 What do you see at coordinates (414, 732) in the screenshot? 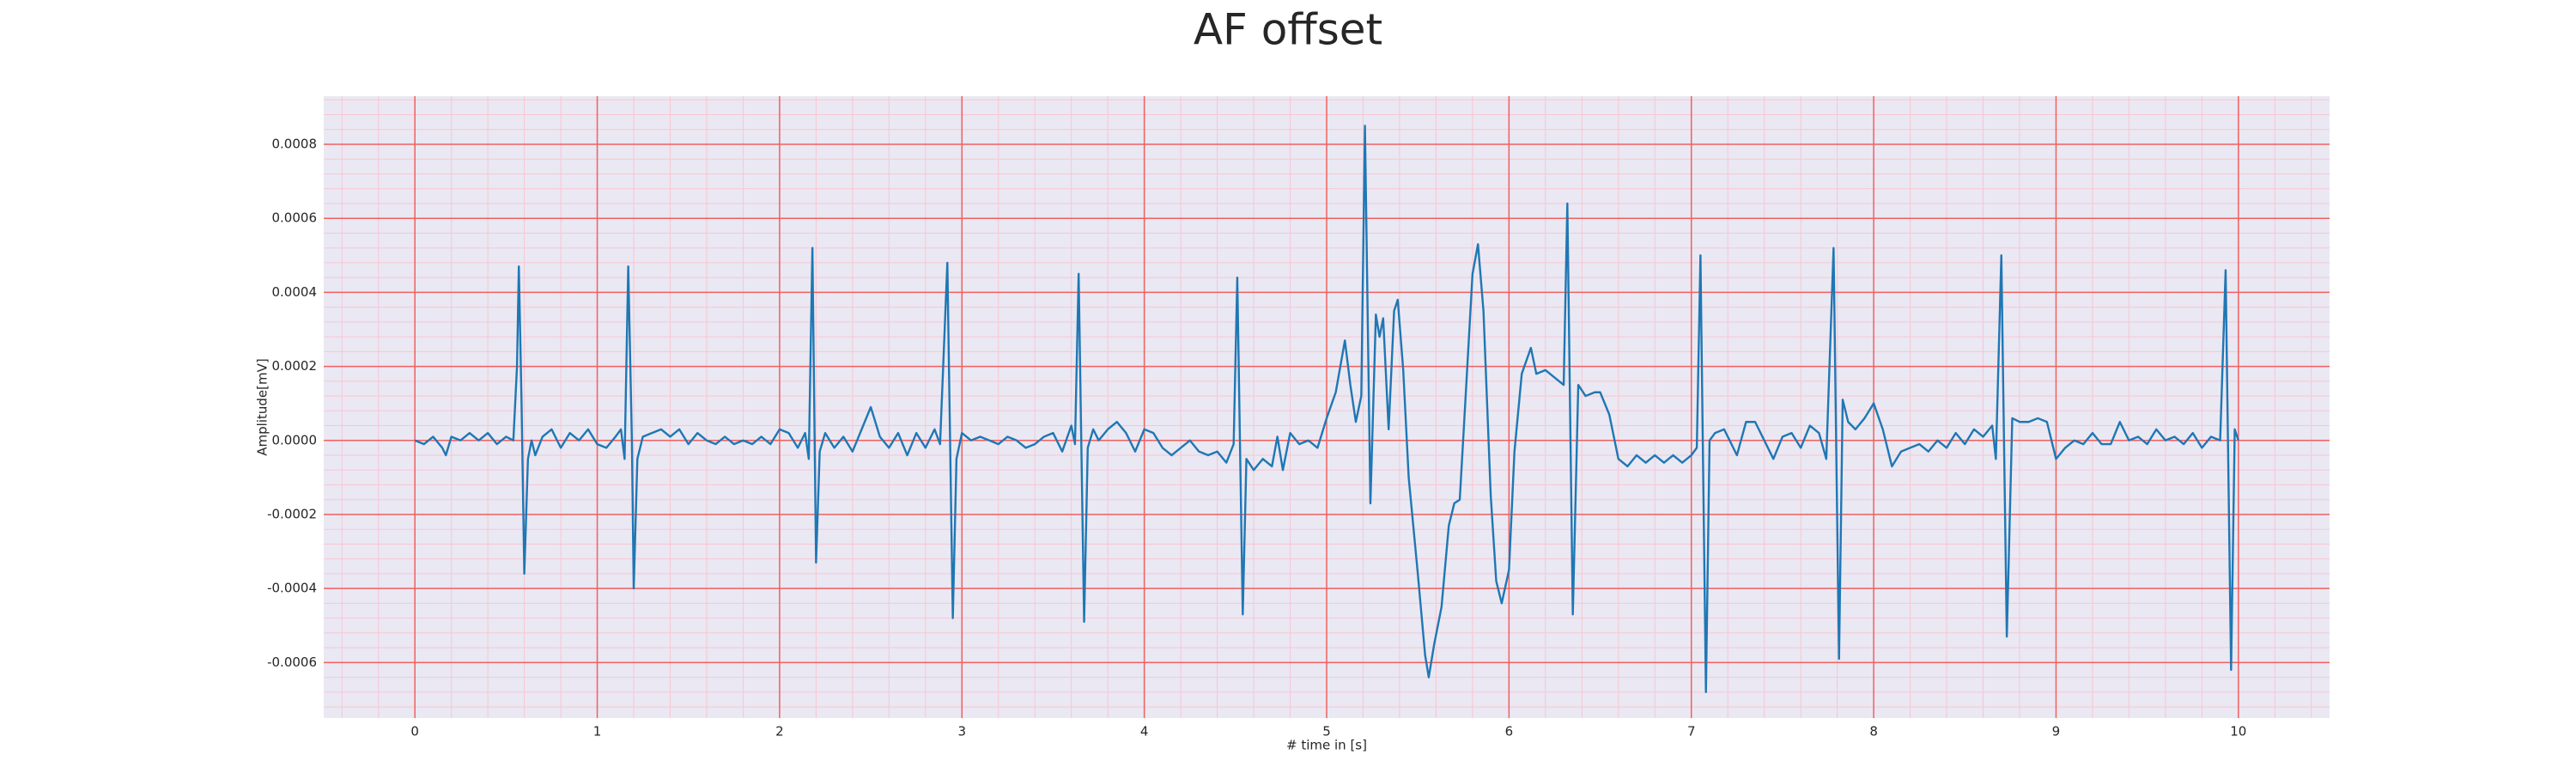
I see `x-tick-label: 0` at bounding box center [414, 732].